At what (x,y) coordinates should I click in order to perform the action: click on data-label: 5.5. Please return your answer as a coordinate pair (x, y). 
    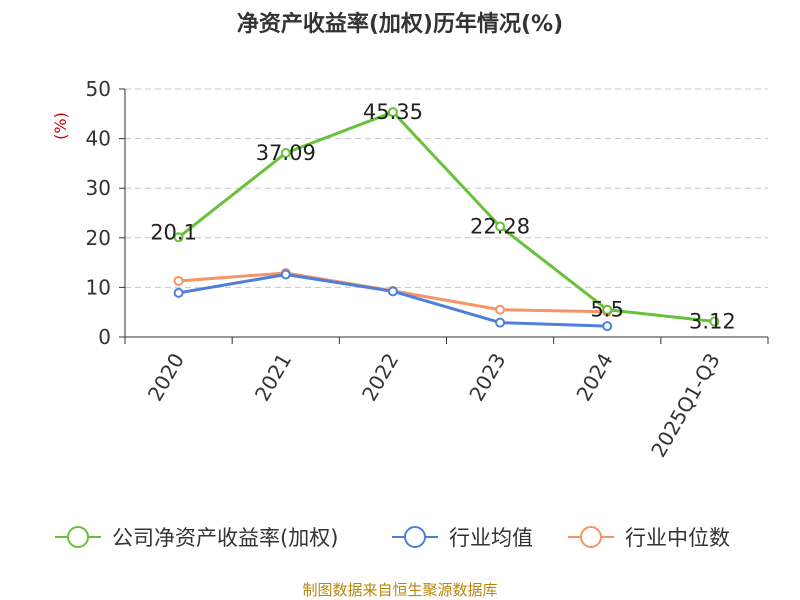
    Looking at the image, I should click on (607, 310).